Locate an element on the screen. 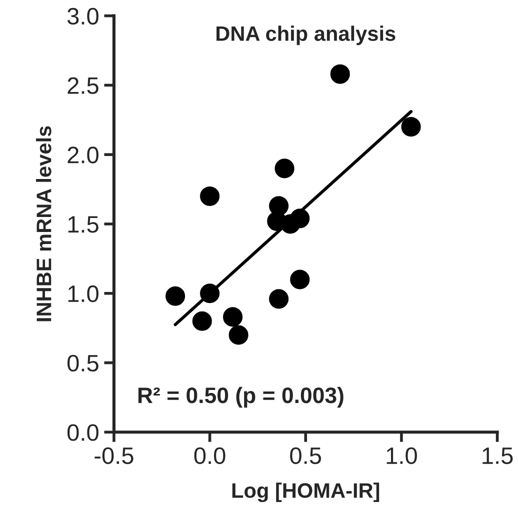 The height and width of the screenshot is (527, 518). x-tick-label: 1.5 is located at coordinates (497, 456).